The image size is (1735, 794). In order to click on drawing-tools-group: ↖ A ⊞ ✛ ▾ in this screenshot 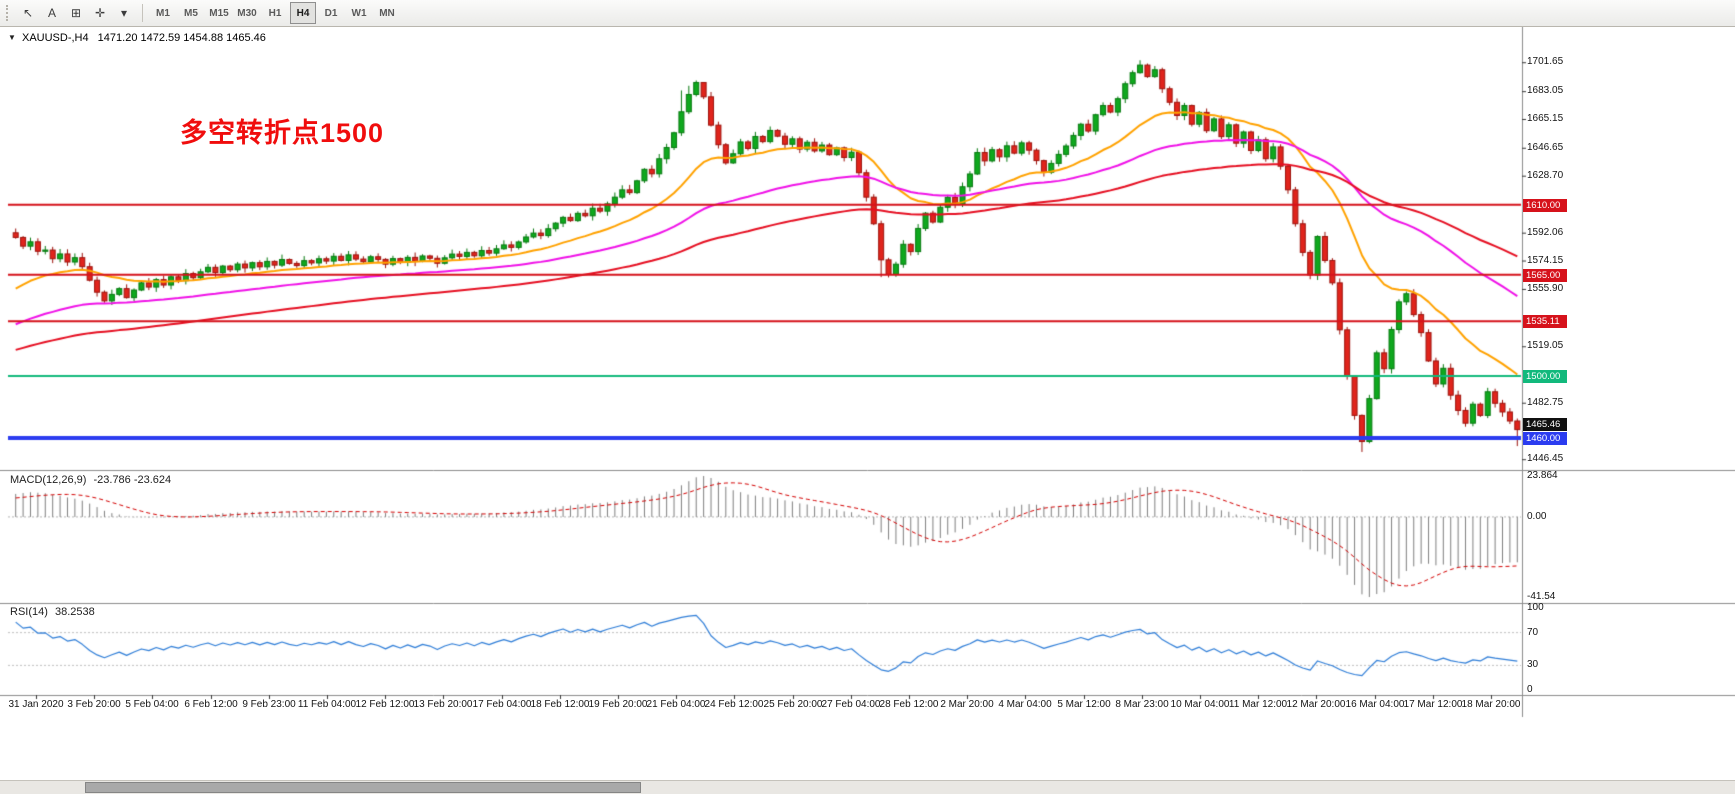, I will do `click(76, 13)`.